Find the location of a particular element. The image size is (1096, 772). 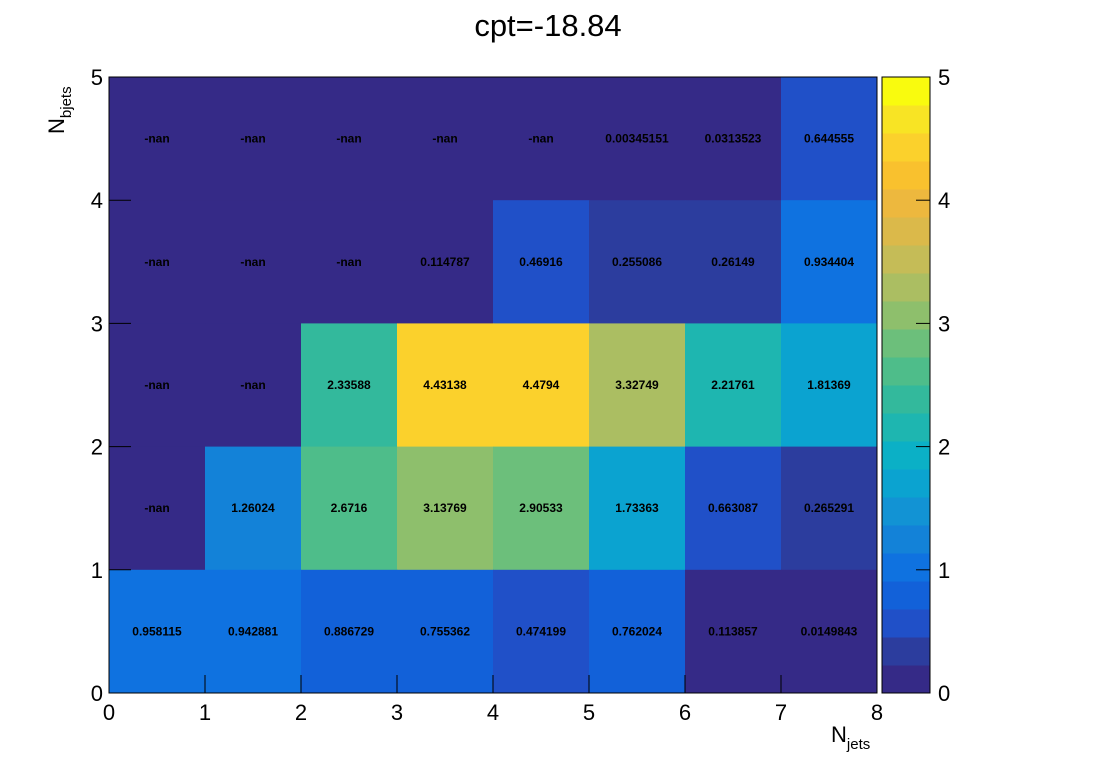

cell-value-label: 0.113857 is located at coordinates (733, 631).